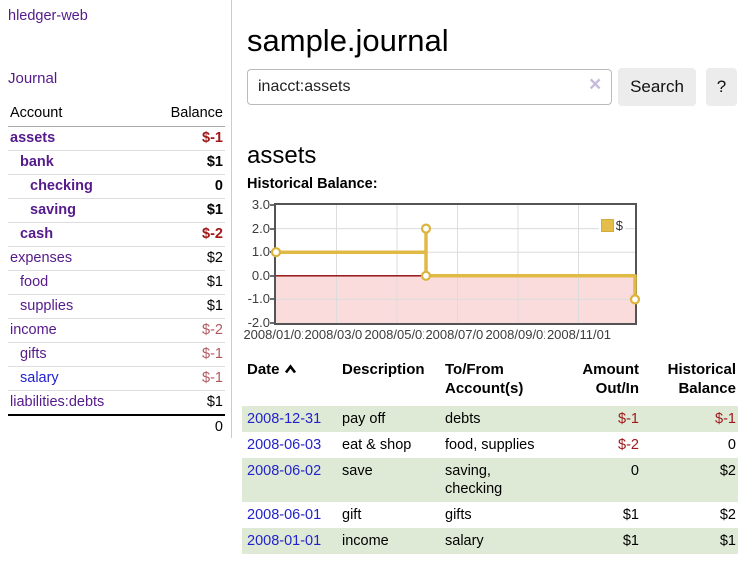  I want to click on register-row: 2008-01-01 income salary $1 $1, so click(490, 541).